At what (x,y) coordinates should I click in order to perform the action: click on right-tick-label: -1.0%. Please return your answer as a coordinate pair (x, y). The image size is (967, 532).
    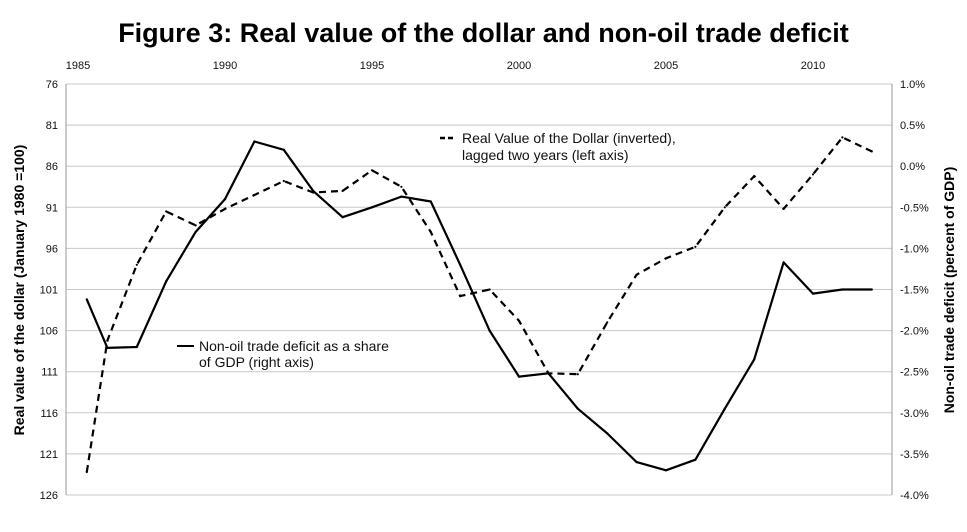
    Looking at the image, I should click on (914, 249).